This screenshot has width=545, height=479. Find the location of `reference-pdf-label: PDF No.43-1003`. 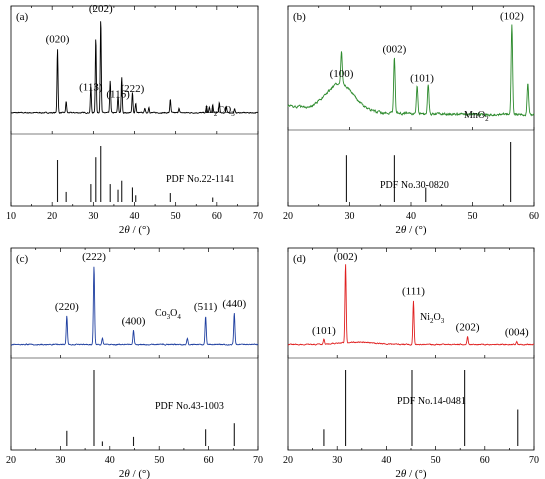

reference-pdf-label: PDF No.43-1003 is located at coordinates (189, 406).